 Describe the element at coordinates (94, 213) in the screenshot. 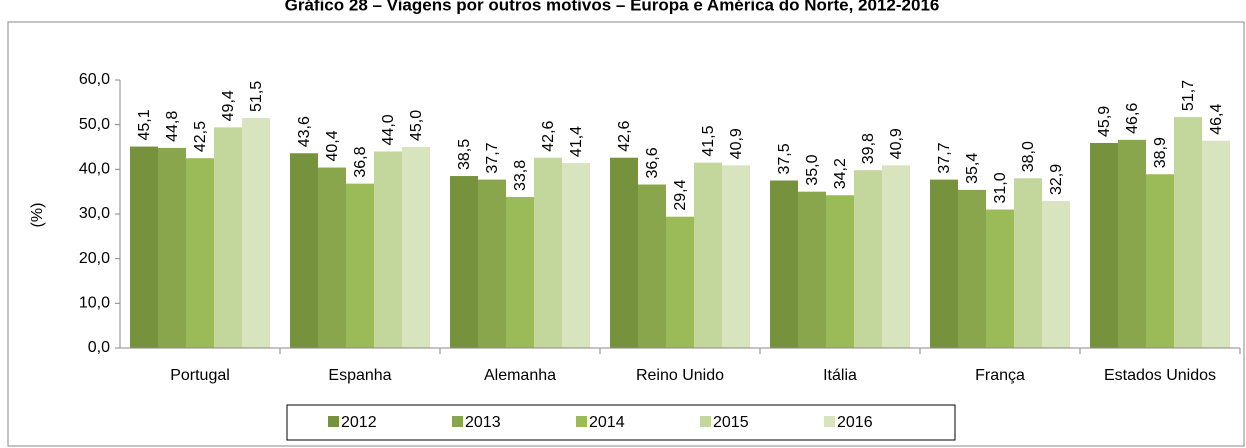

I see `y-tick-label: 30,0` at that location.